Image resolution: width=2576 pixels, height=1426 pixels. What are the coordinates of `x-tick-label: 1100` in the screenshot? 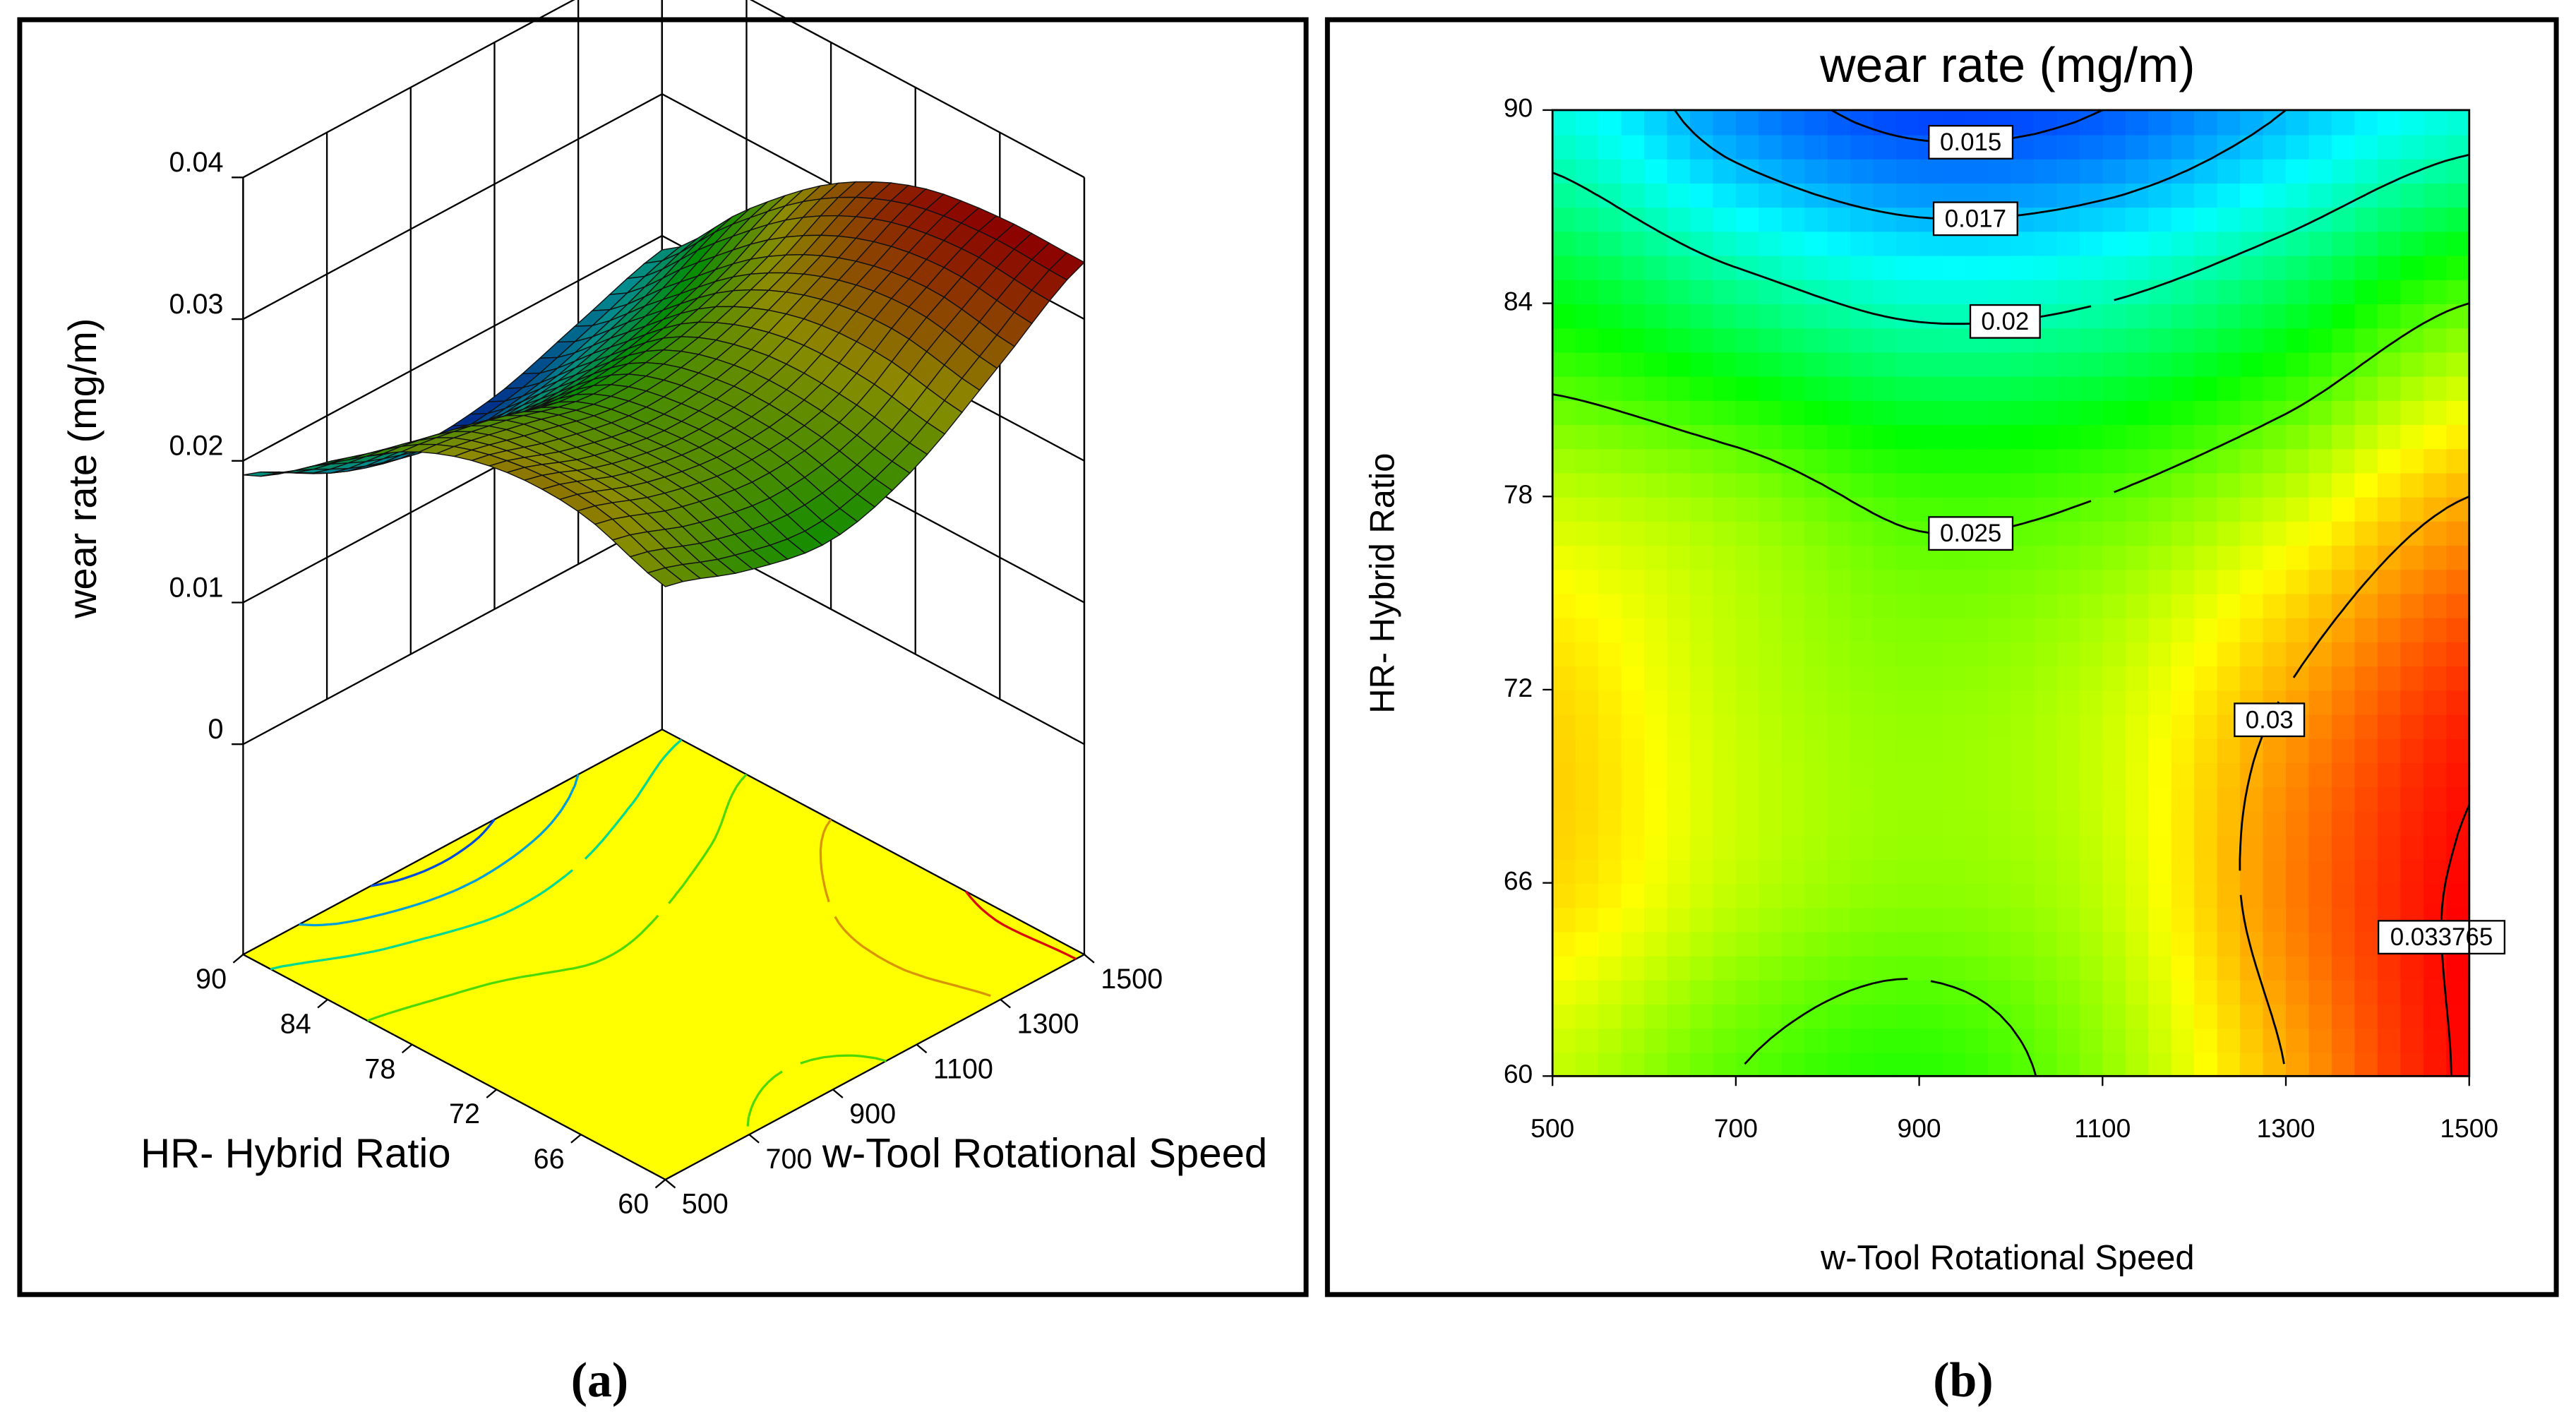 It's located at (963, 1068).